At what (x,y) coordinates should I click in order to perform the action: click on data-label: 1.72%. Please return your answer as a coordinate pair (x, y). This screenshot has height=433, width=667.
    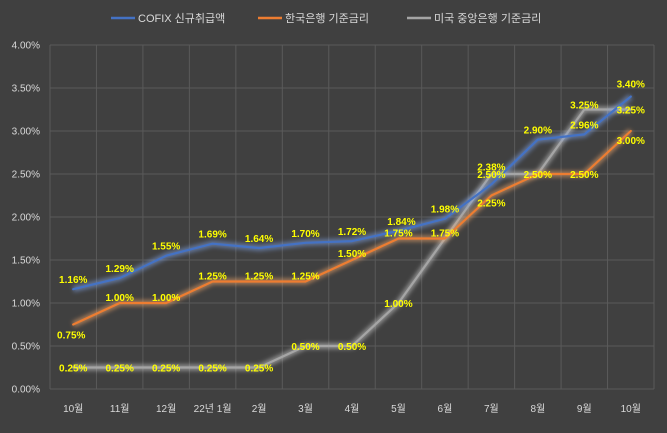
    Looking at the image, I should click on (352, 232).